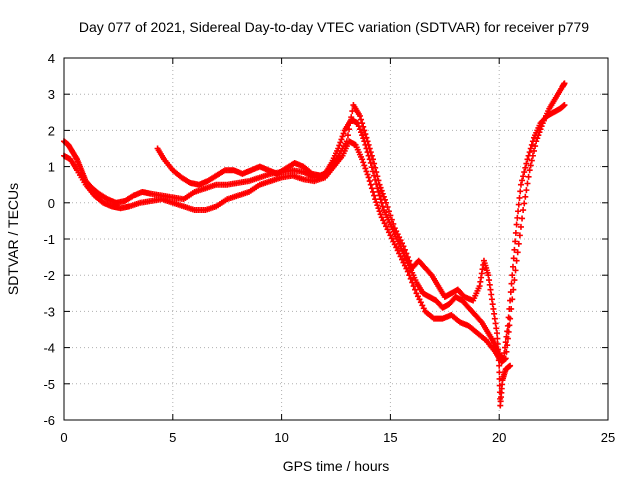 This screenshot has height=480, width=640. I want to click on x-tick-label: 10, so click(281, 437).